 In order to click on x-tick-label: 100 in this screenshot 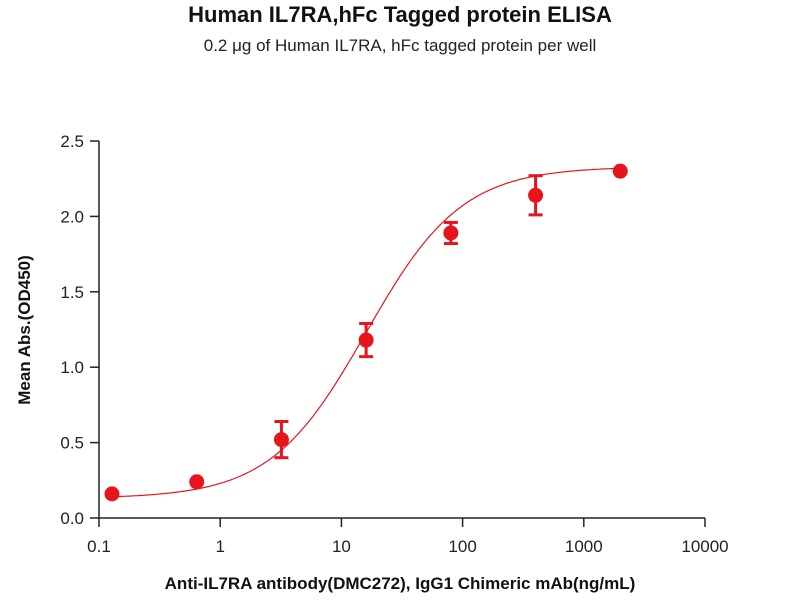, I will do `click(462, 546)`.